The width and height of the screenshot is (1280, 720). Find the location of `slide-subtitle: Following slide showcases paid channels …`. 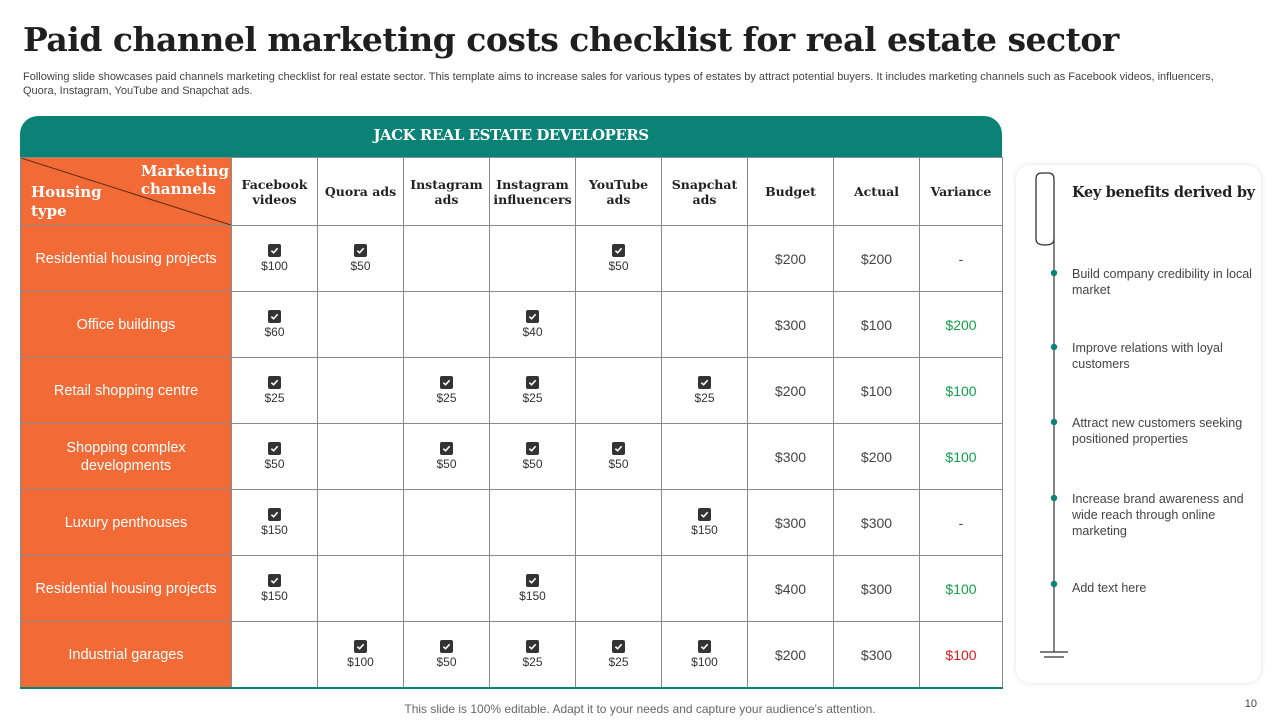

slide-subtitle: Following slide showcases paid channels … is located at coordinates (618, 84).